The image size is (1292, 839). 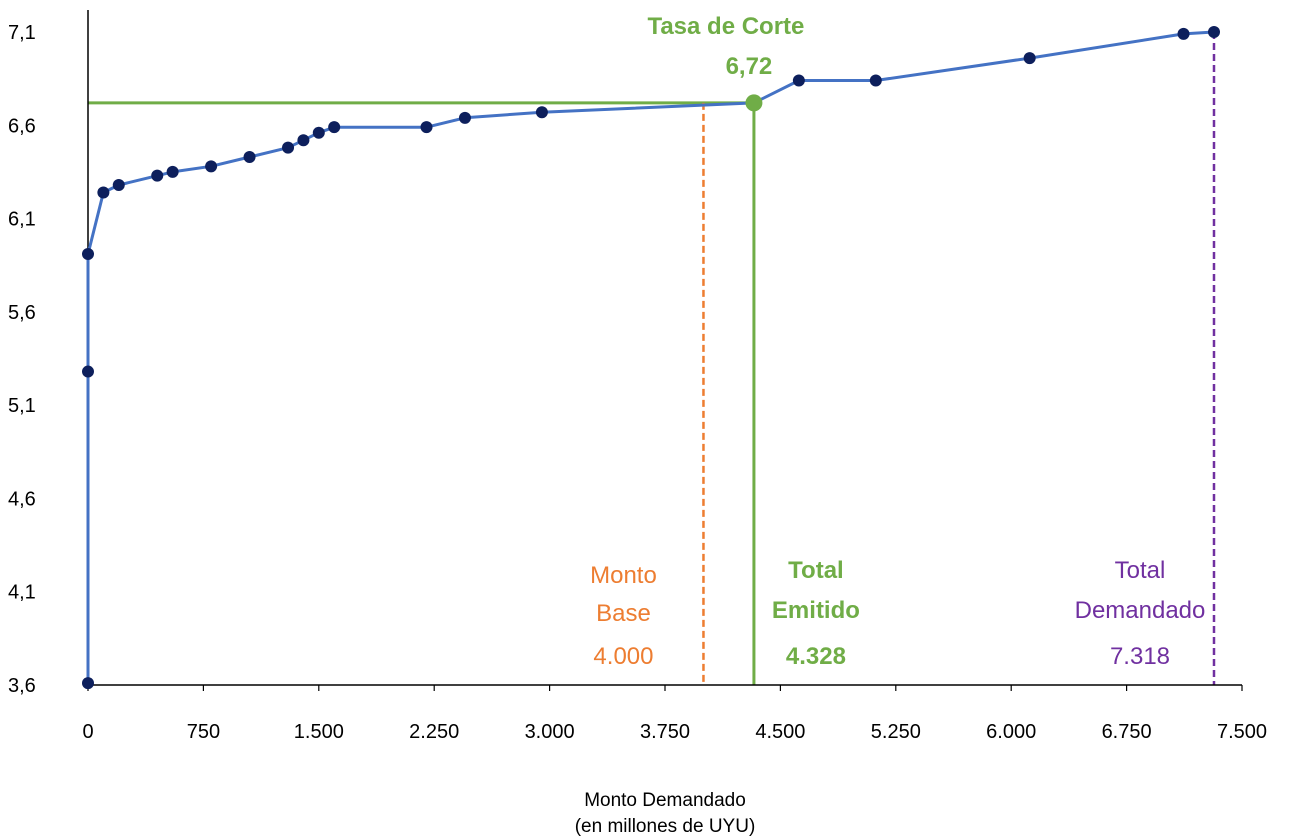 What do you see at coordinates (1127, 732) in the screenshot?
I see `x-tick-label: 6.750` at bounding box center [1127, 732].